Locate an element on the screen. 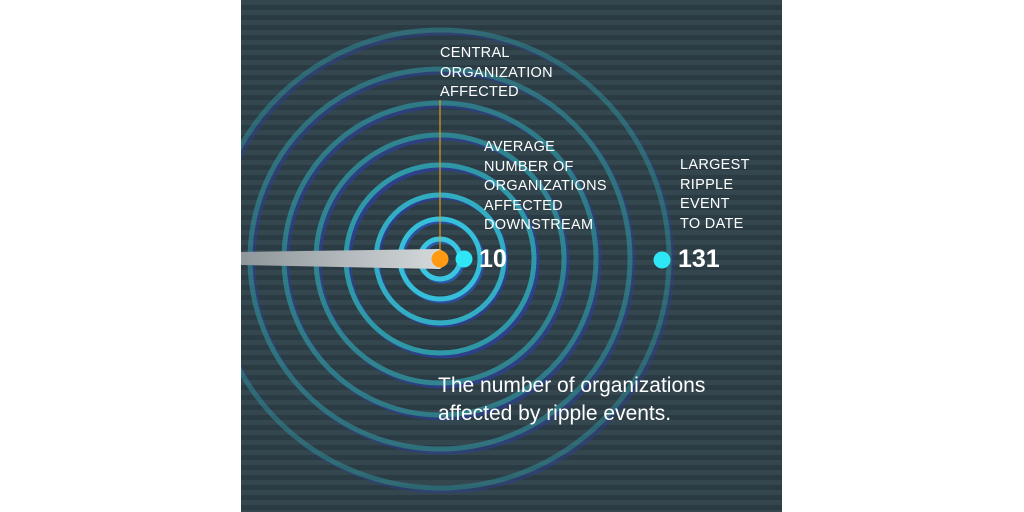 Image resolution: width=1024 pixels, height=512 pixels. average-label-line: DOWNSTREAM is located at coordinates (539, 225).